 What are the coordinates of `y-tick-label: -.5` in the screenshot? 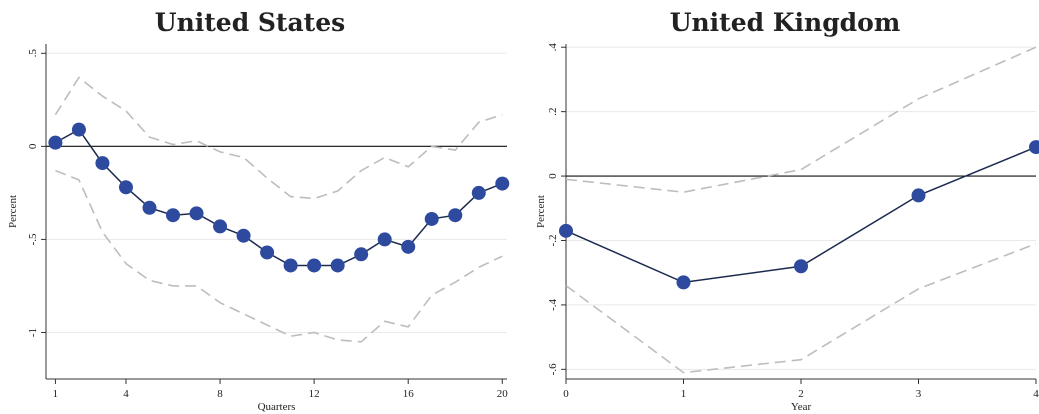 It's located at (33, 239).